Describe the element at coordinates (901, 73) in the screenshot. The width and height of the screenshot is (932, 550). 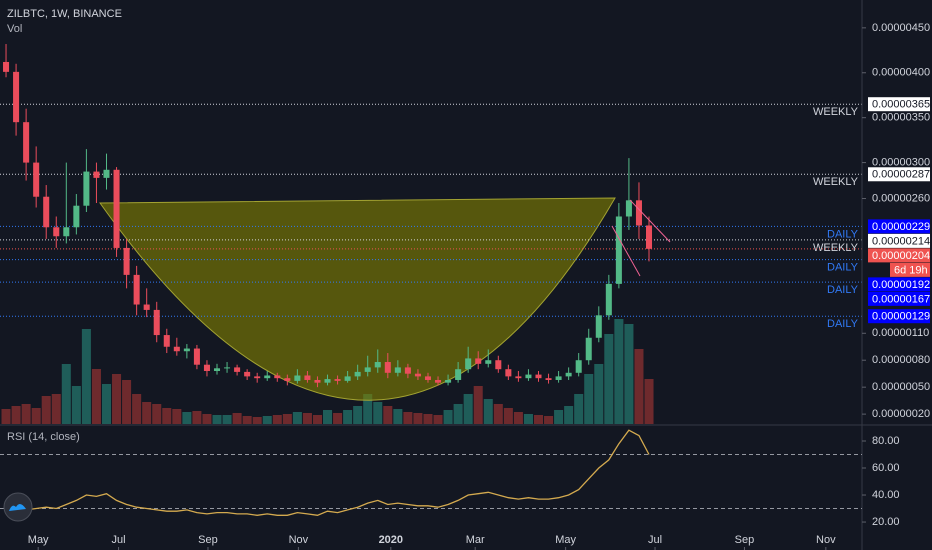
I see `y-tick-label: 0.00000400` at that location.